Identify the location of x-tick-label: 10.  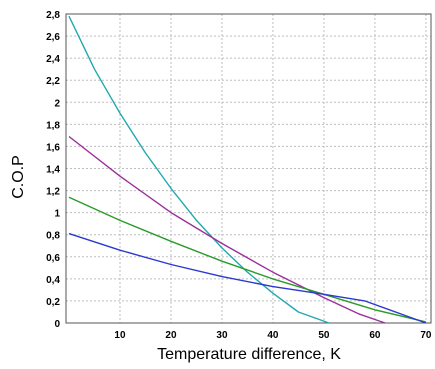
(120, 335).